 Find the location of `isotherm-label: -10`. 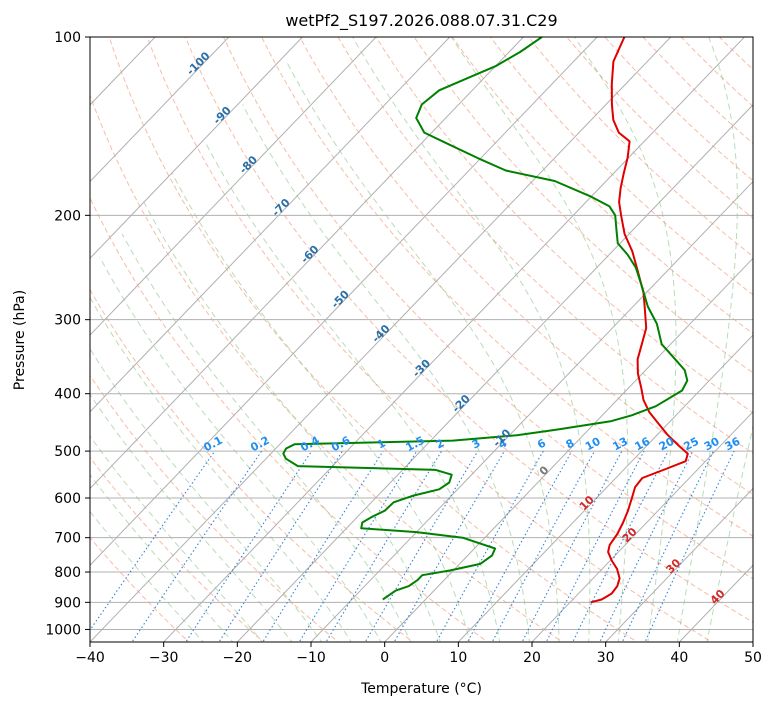

isotherm-label: -10 is located at coordinates (501, 437).